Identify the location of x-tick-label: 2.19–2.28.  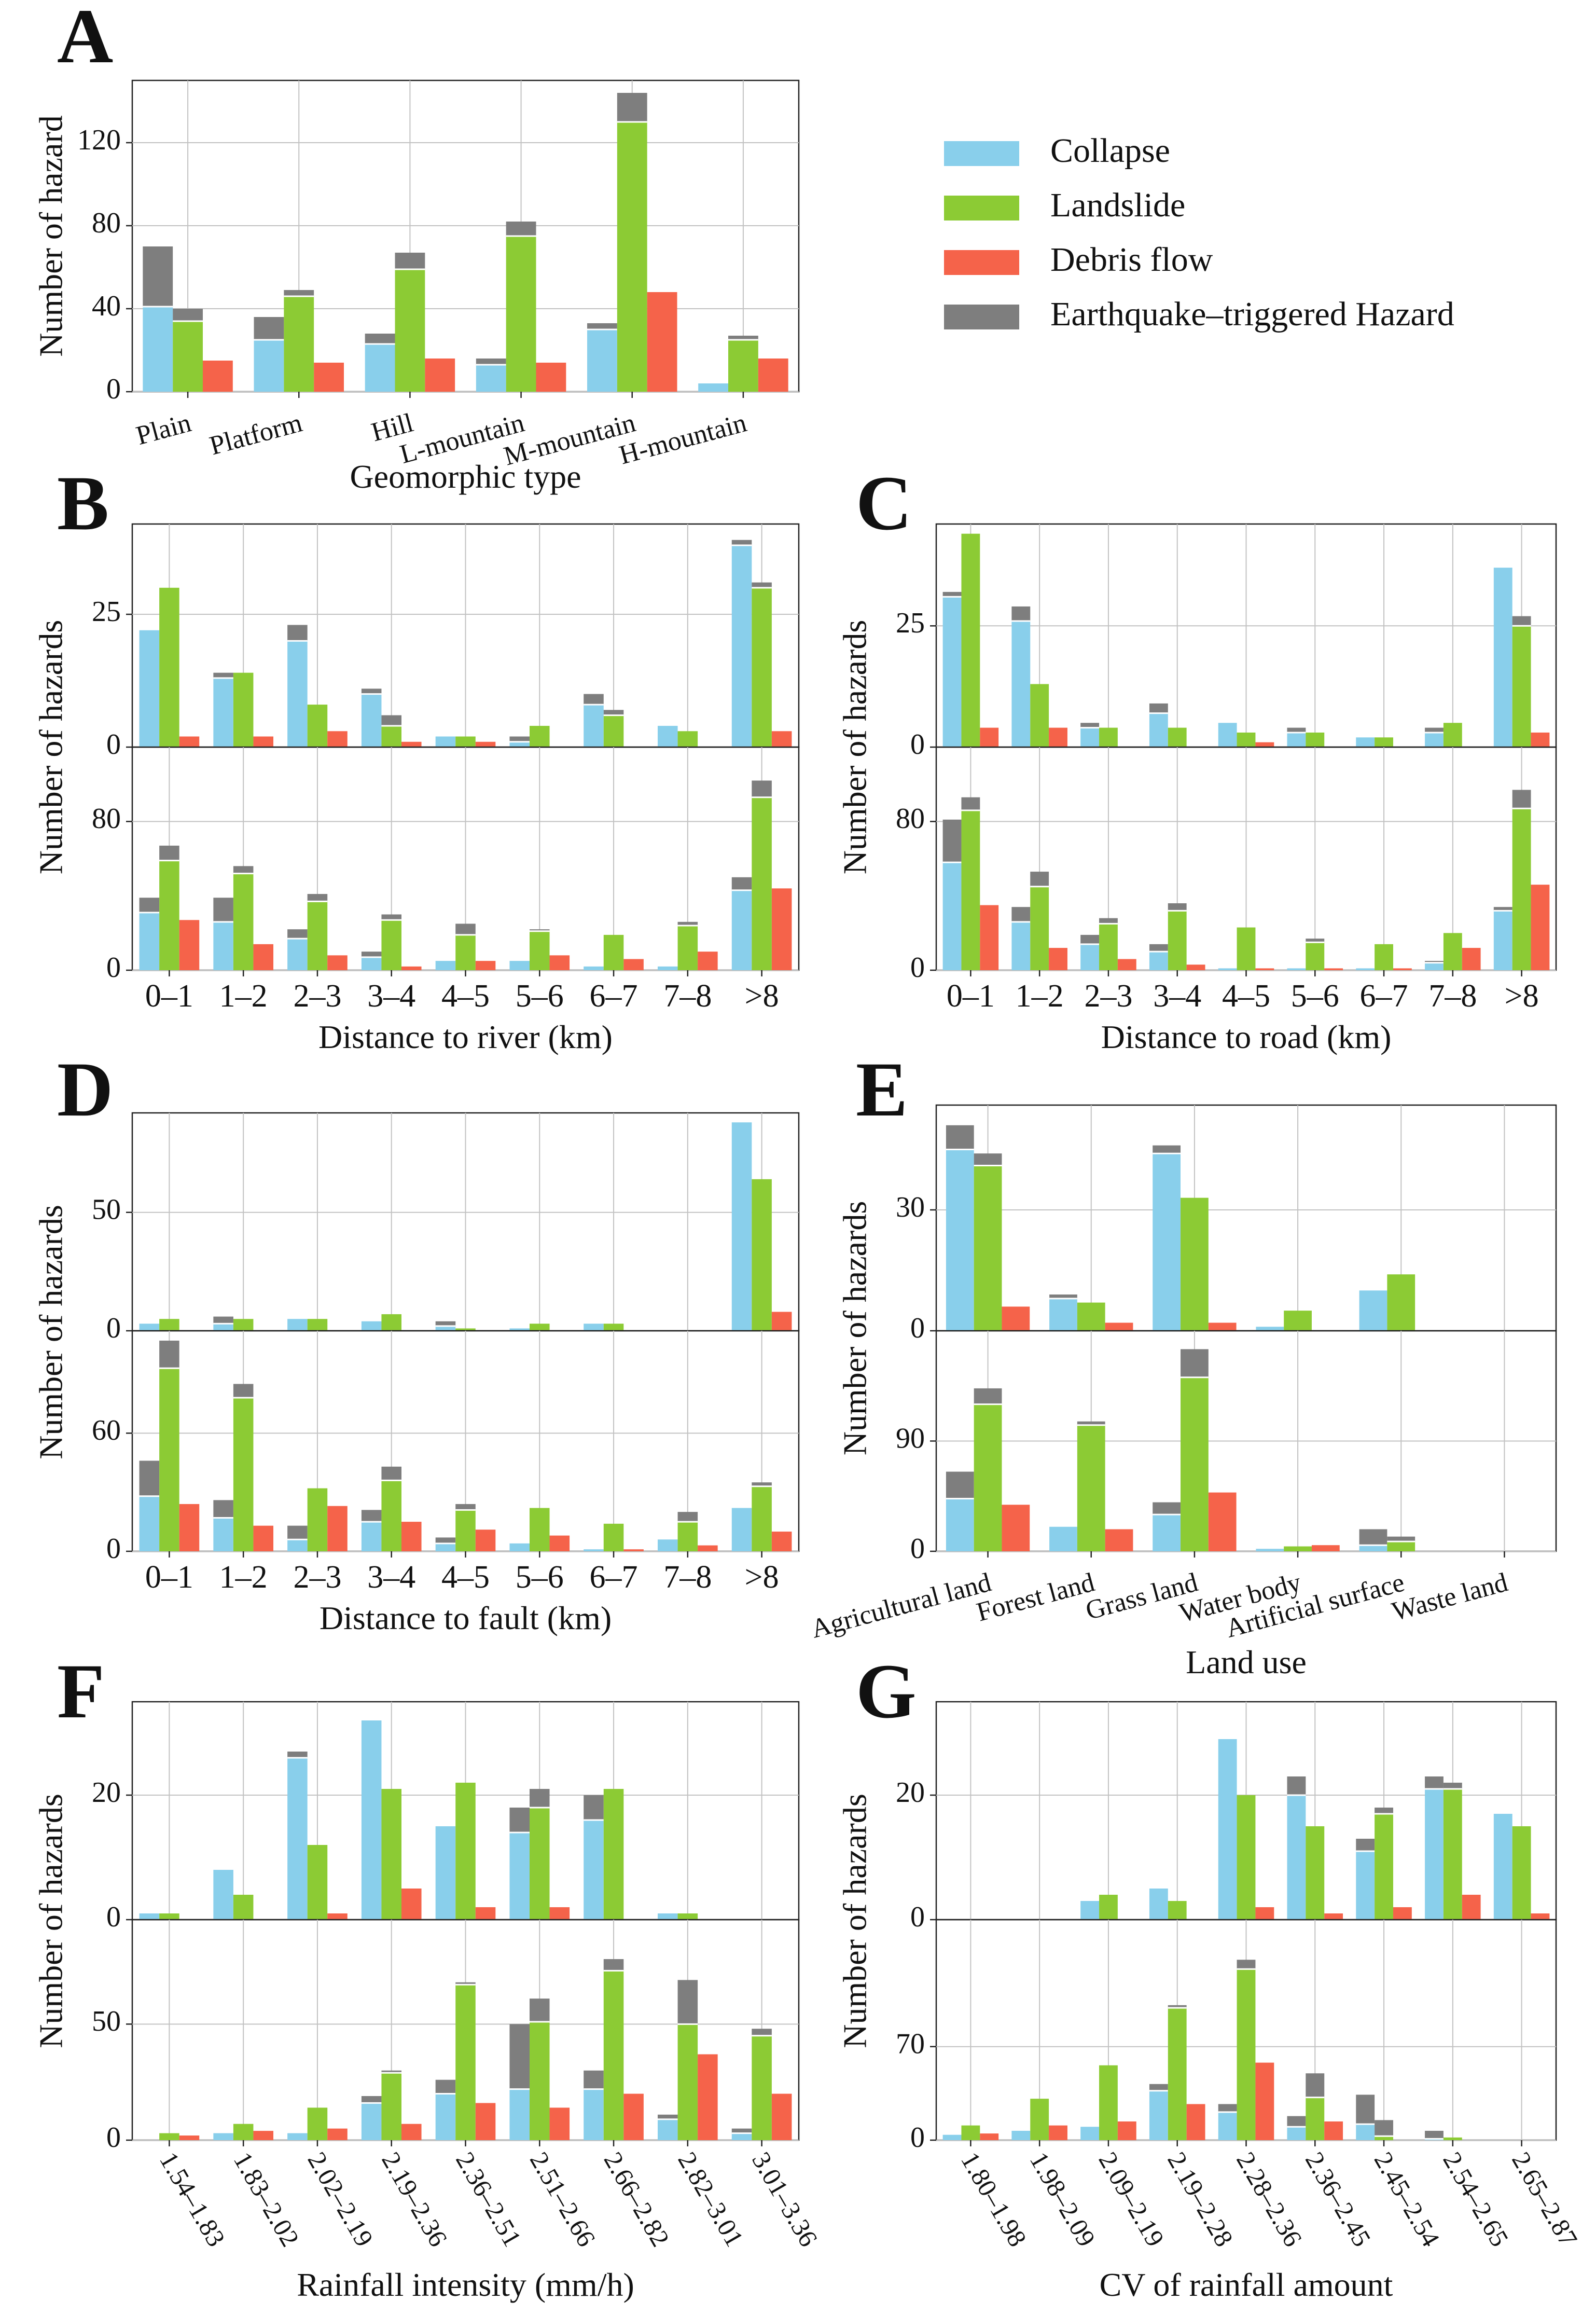
(1200, 2199).